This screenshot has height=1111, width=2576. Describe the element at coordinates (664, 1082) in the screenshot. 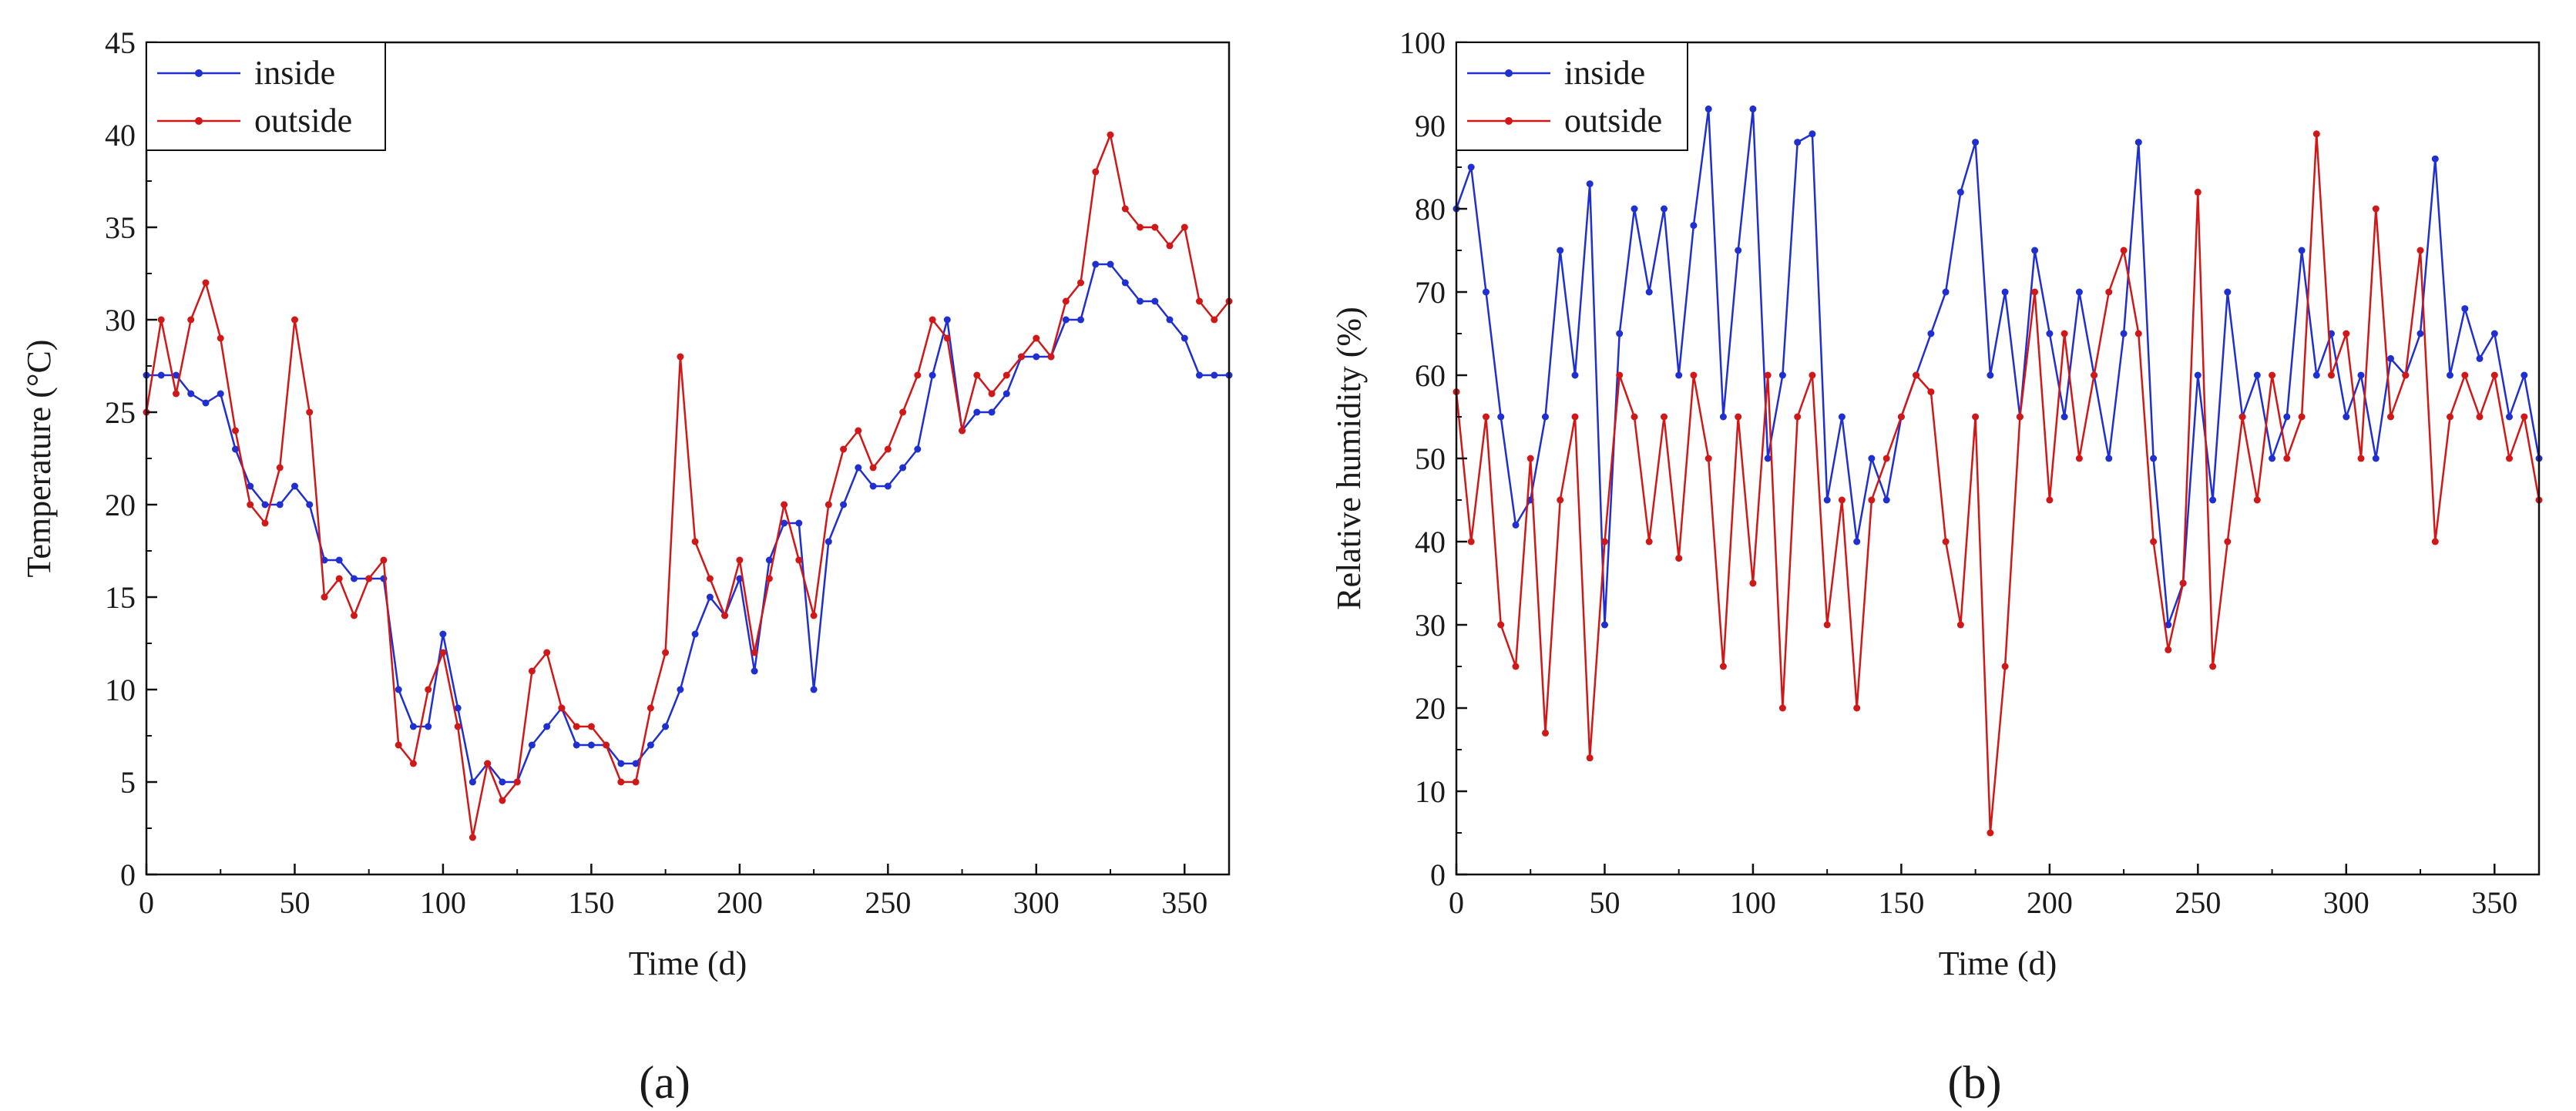

I see `panel-label: (a)` at that location.